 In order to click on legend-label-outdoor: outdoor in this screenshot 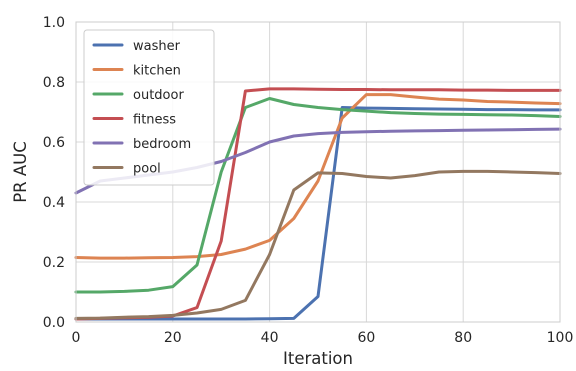, I will do `click(158, 95)`.